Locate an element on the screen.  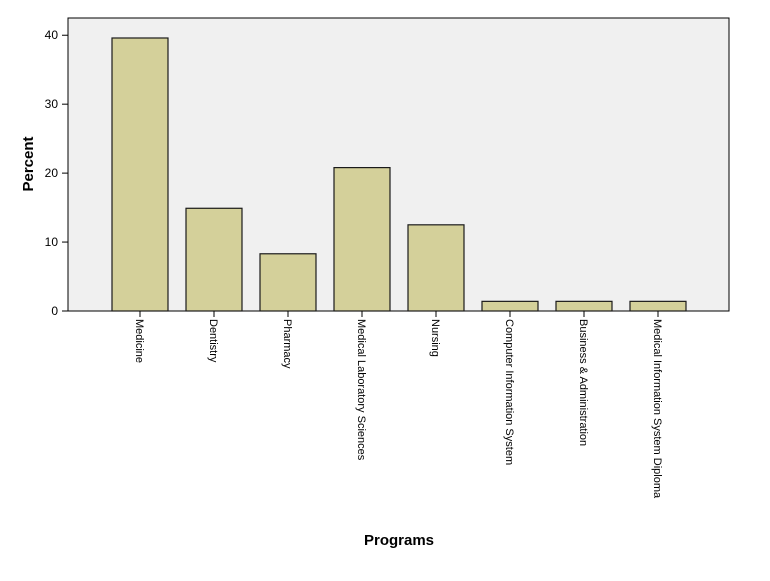
y-tick-label-10: 10 is located at coordinates (52, 242).